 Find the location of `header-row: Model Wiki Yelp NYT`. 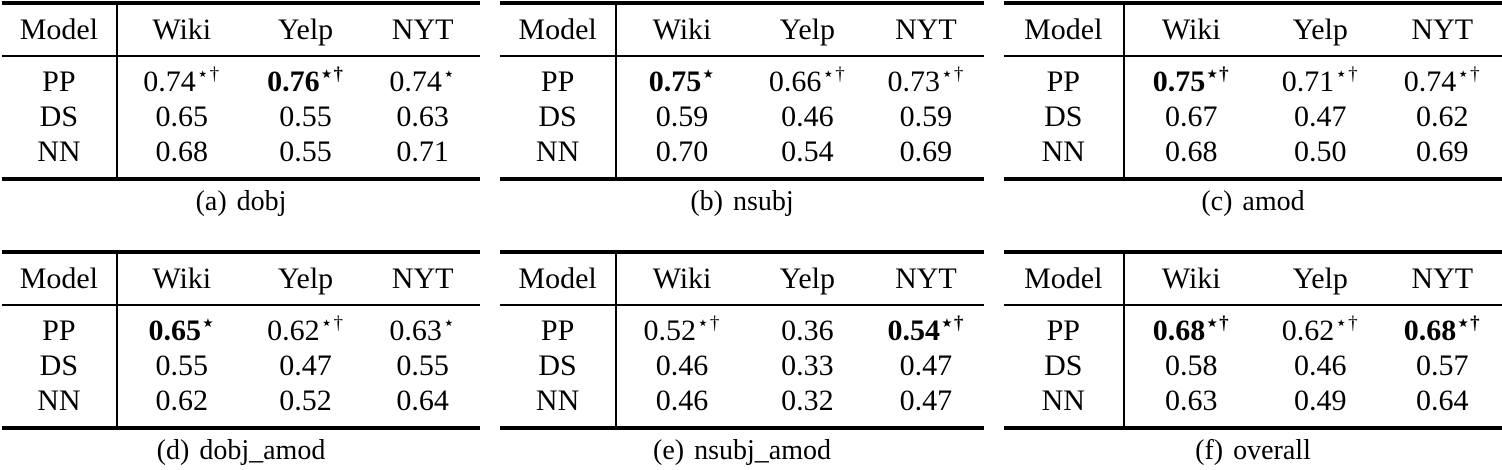

header-row: Model Wiki Yelp NYT is located at coordinates (241, 30).